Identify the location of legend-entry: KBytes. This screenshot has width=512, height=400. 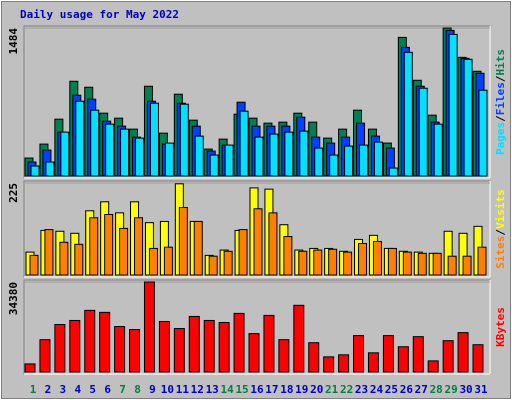
(500, 327).